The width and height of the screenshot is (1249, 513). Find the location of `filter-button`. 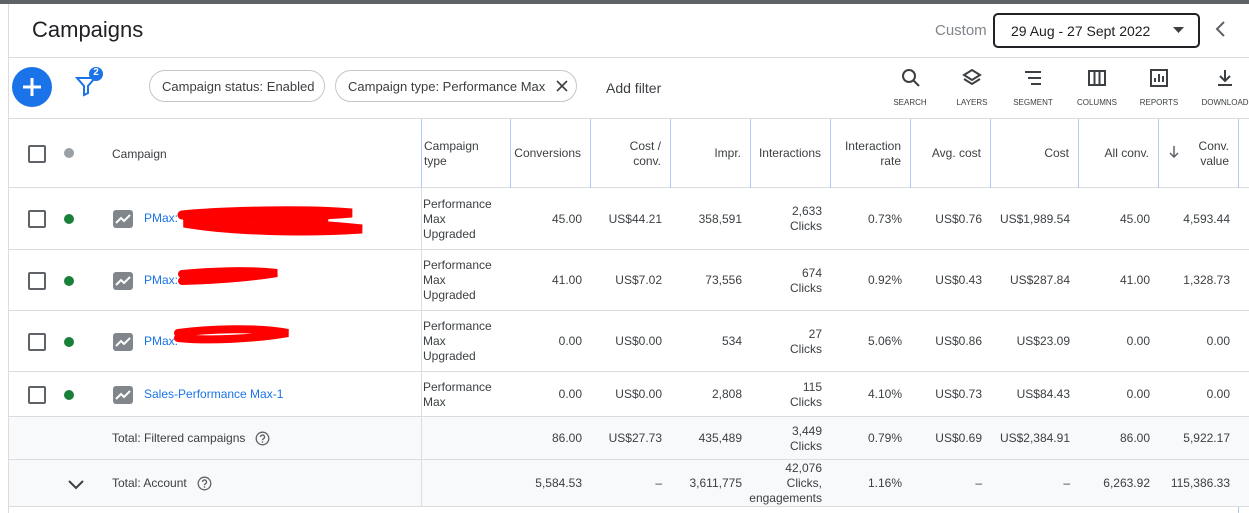

filter-button is located at coordinates (91, 83).